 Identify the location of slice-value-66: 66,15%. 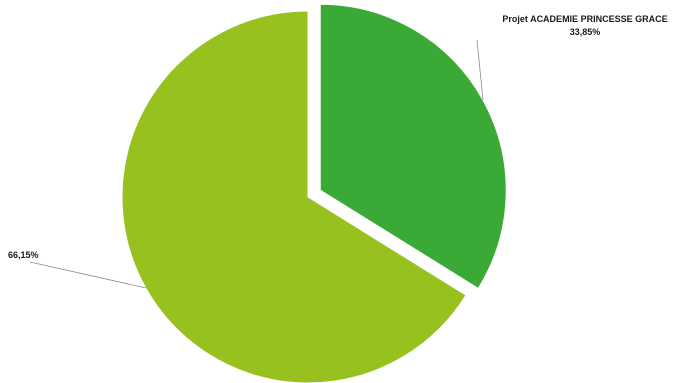
(23, 255).